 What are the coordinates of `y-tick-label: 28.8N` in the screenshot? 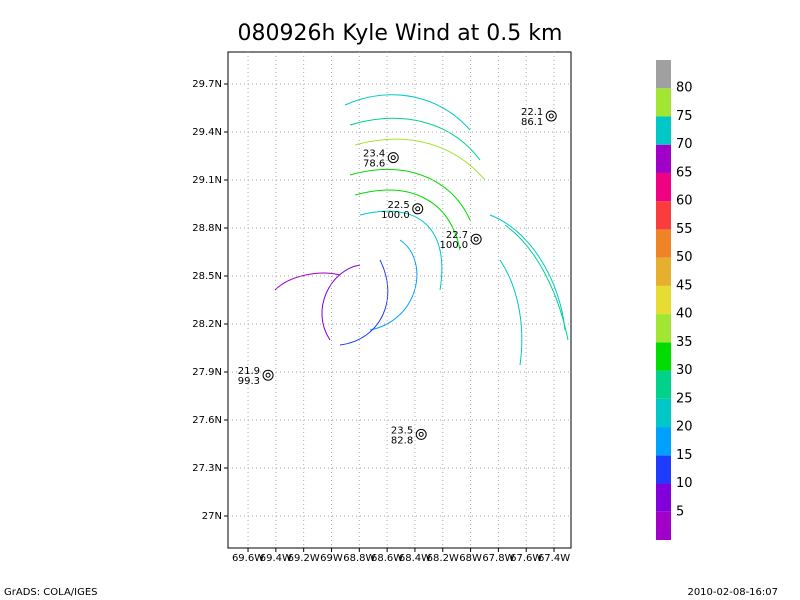 It's located at (207, 228).